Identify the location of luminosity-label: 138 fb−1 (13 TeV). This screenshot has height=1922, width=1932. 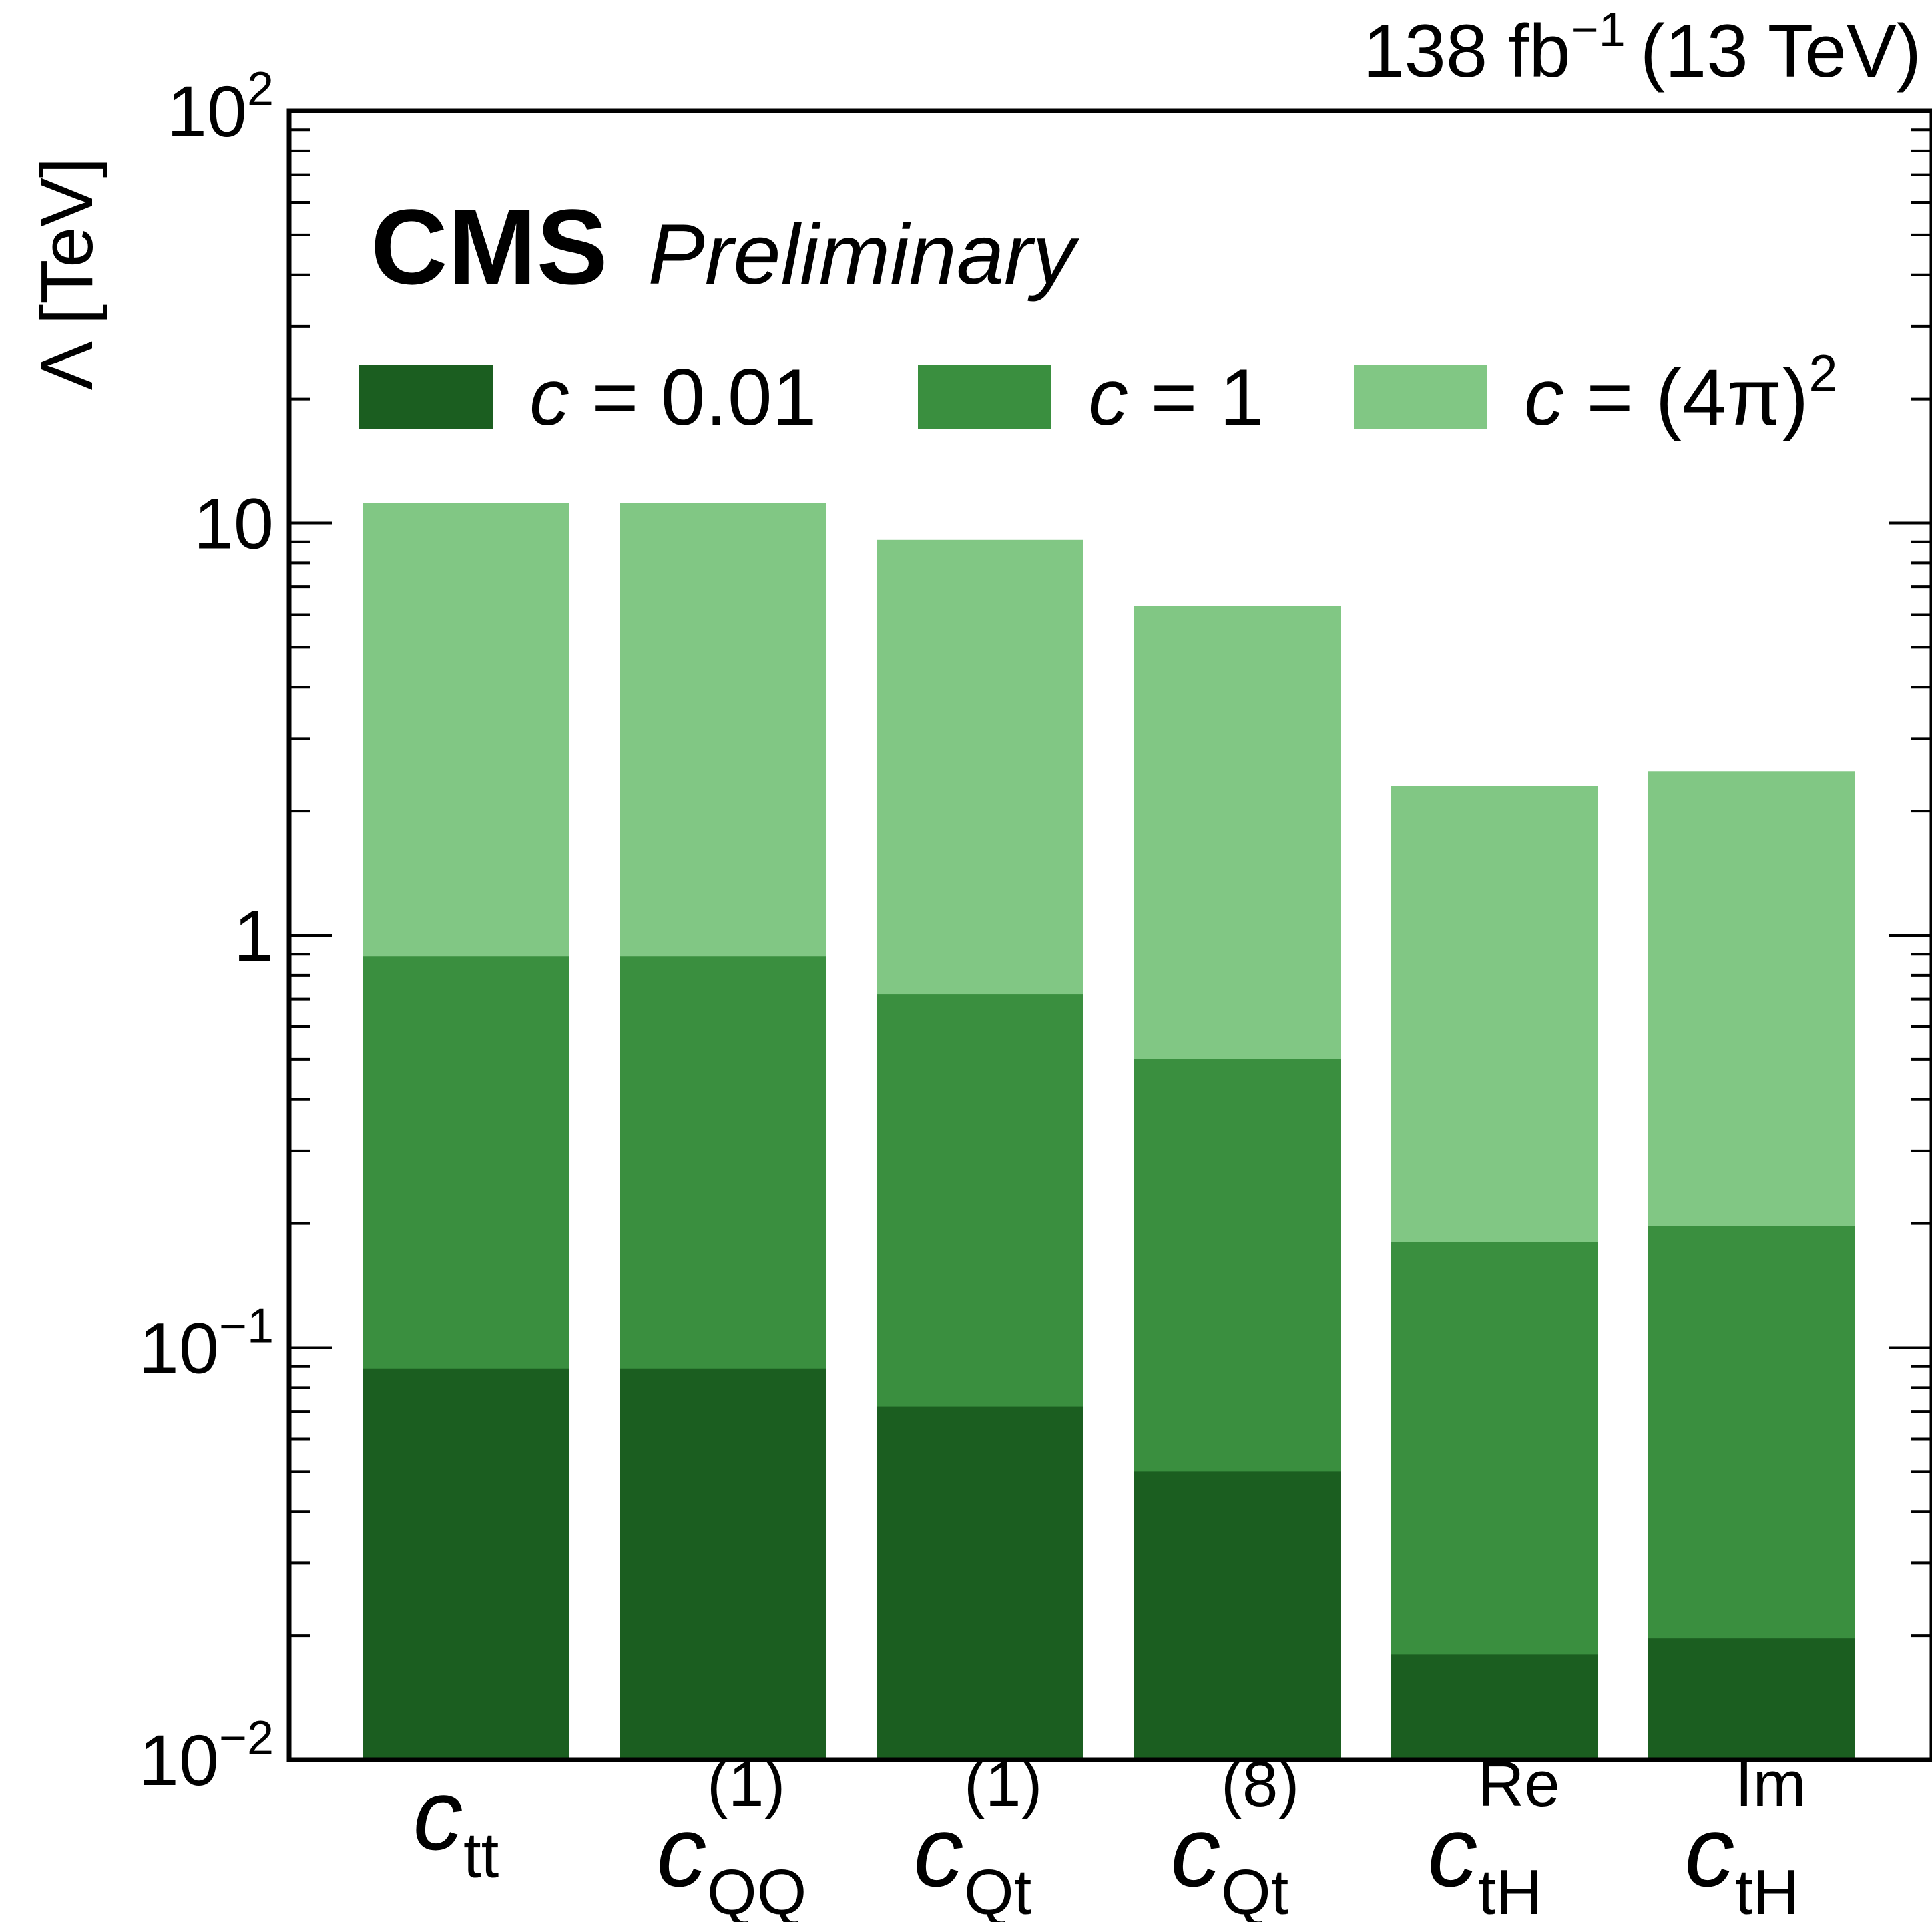
(1642, 48).